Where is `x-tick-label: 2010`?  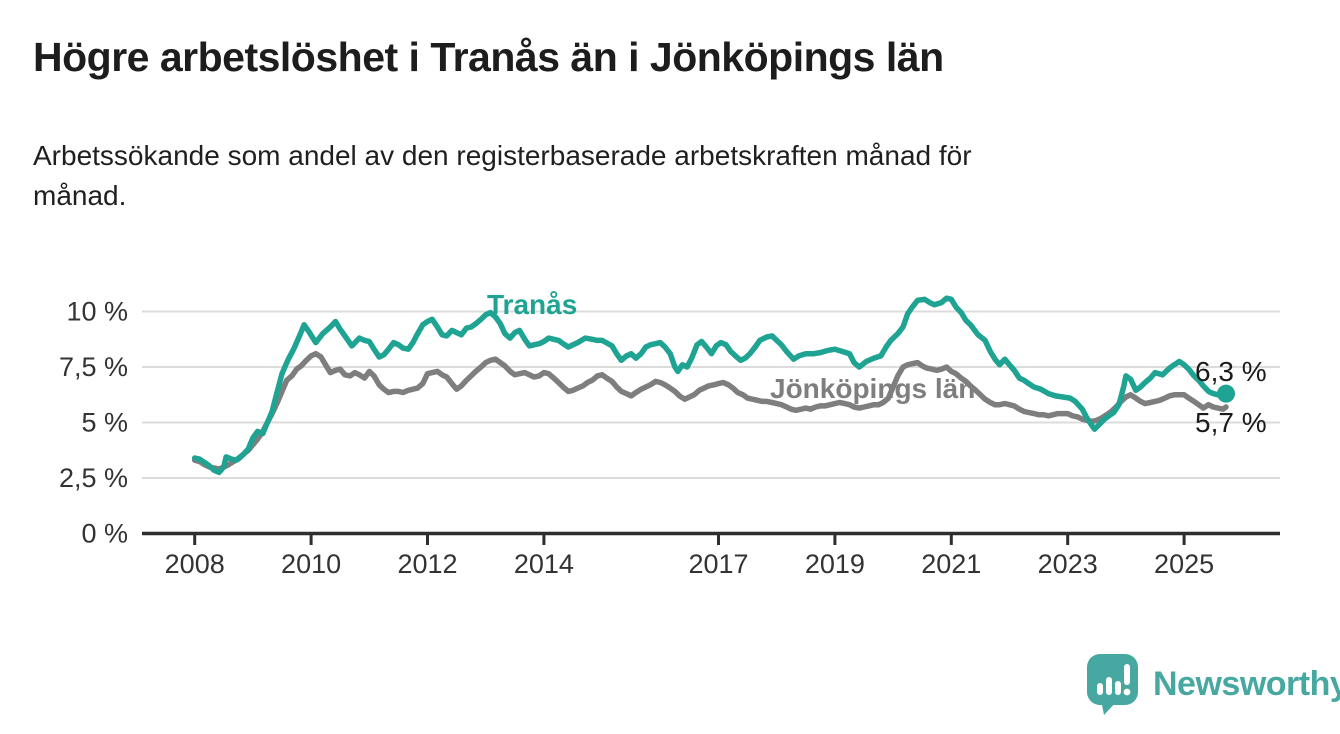
x-tick-label: 2010 is located at coordinates (311, 564).